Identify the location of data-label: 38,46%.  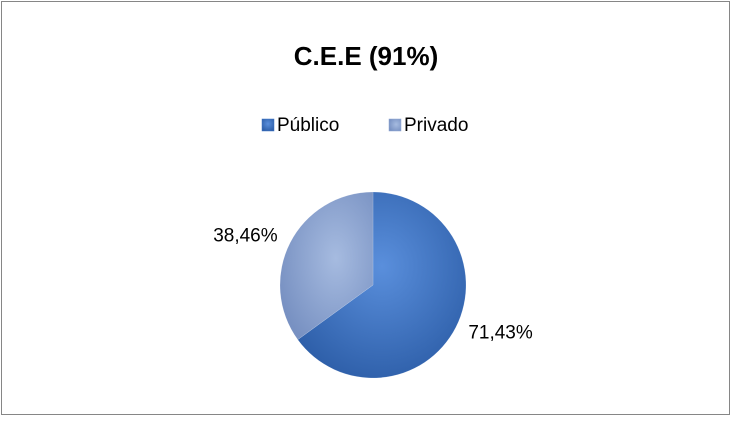
(245, 235).